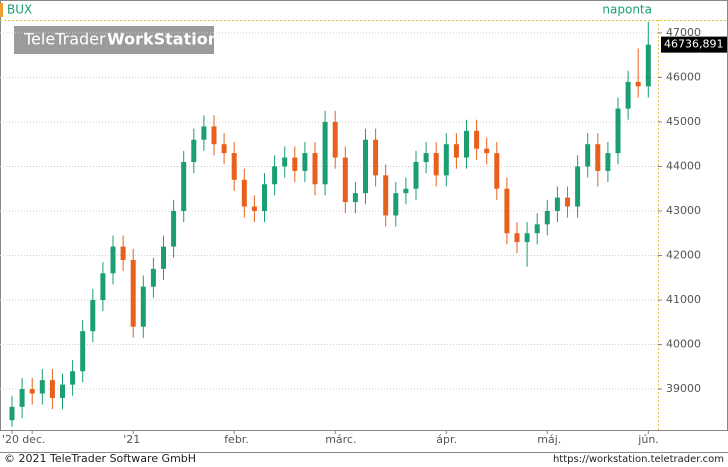  I want to click on chart-subtitle: naponta, so click(627, 10).